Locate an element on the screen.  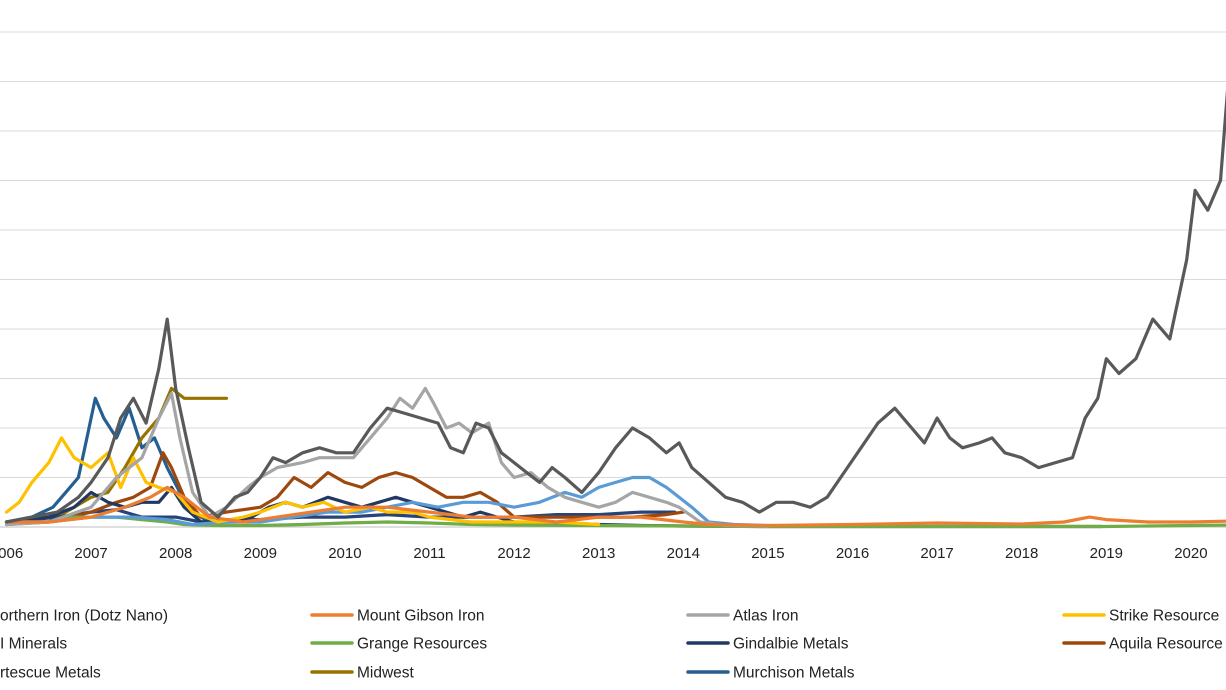
legend-entry: Midwest is located at coordinates (362, 673).